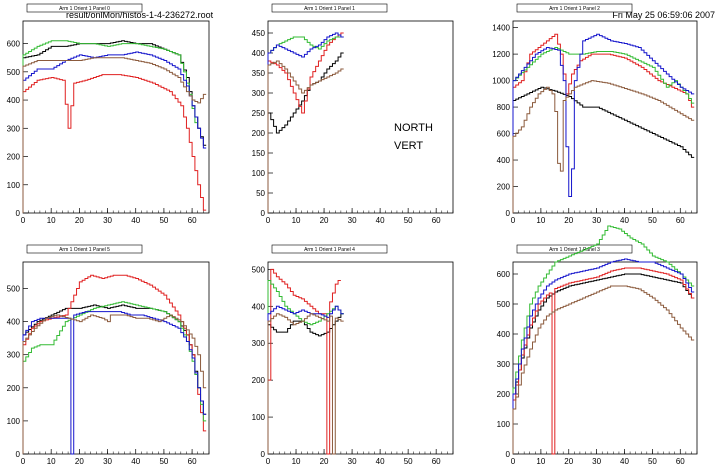 The width and height of the screenshot is (721, 469). I want to click on y-tick-label: 450, so click(259, 33).